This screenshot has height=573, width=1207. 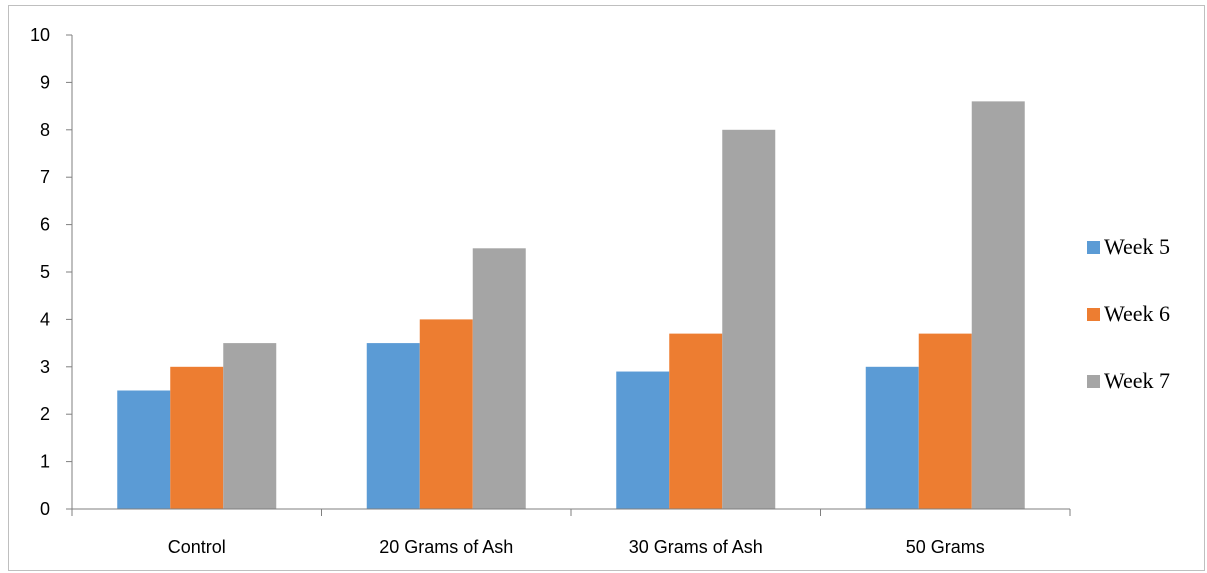 What do you see at coordinates (45, 414) in the screenshot?
I see `y-tick-label: 2` at bounding box center [45, 414].